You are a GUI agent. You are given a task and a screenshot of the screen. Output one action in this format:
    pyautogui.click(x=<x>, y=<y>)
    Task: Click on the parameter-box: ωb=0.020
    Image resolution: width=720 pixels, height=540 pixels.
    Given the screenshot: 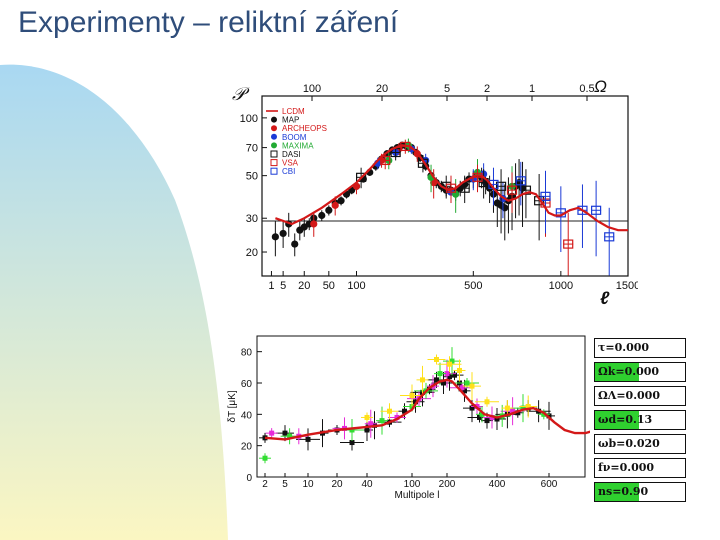 What is the action you would take?
    pyautogui.click(x=640, y=444)
    